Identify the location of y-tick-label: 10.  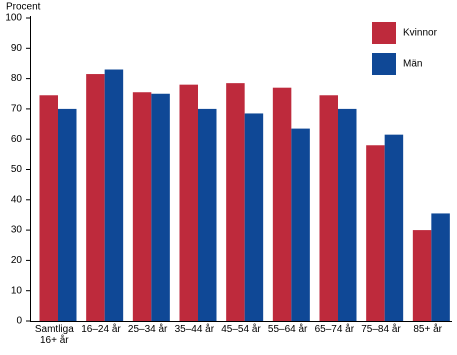
(17, 290).